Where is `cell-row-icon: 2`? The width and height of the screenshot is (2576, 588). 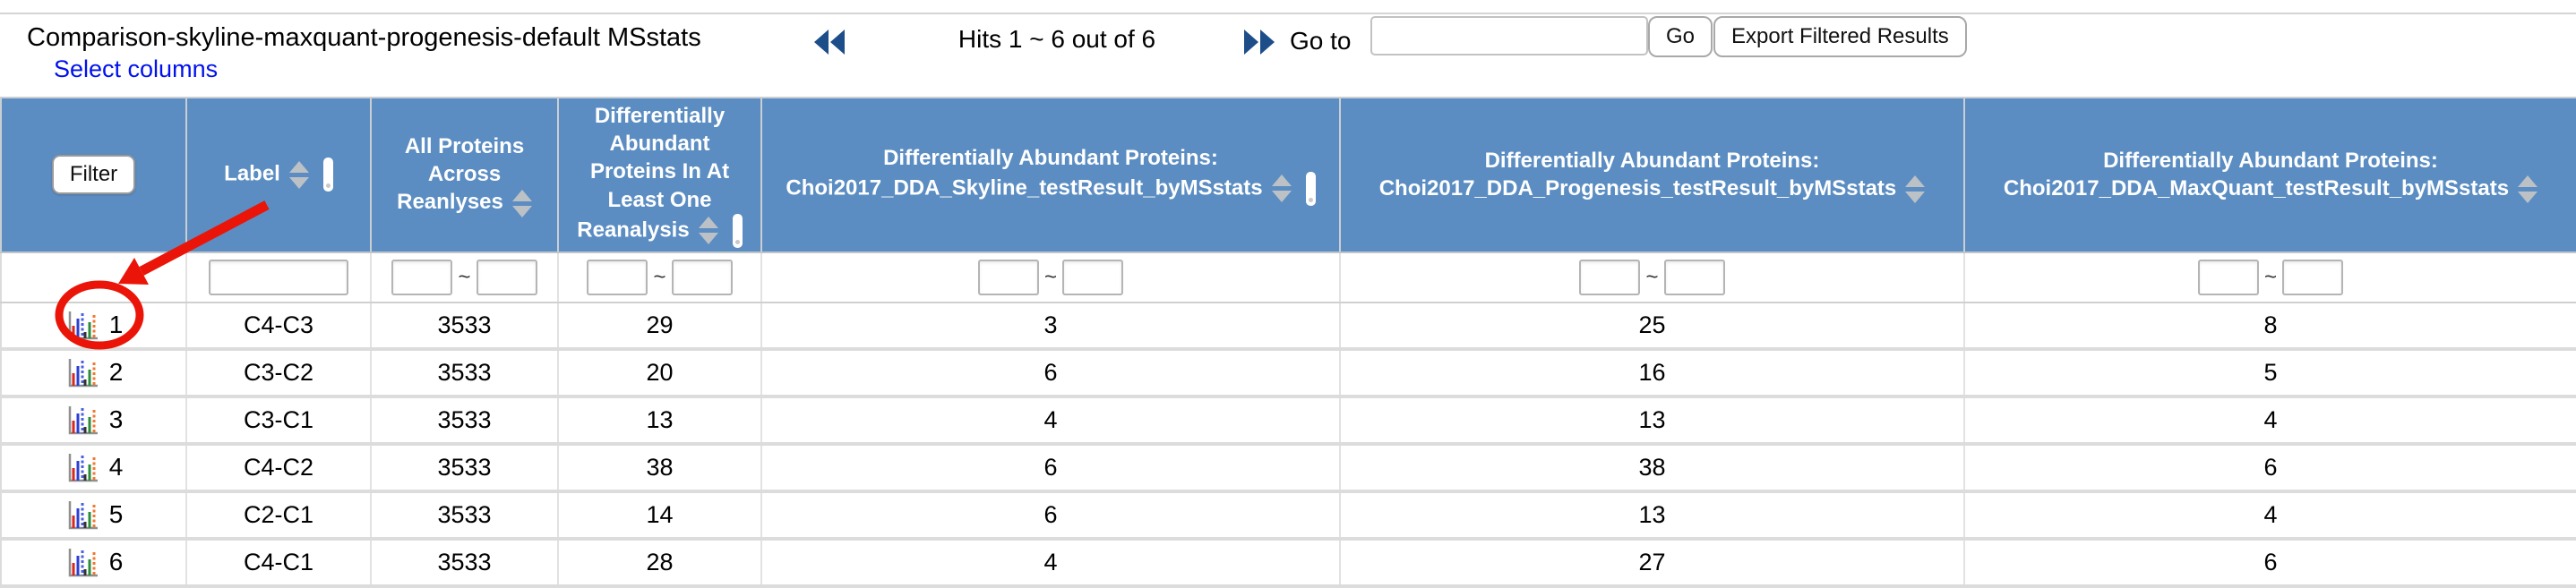
cell-row-icon: 2 is located at coordinates (93, 373).